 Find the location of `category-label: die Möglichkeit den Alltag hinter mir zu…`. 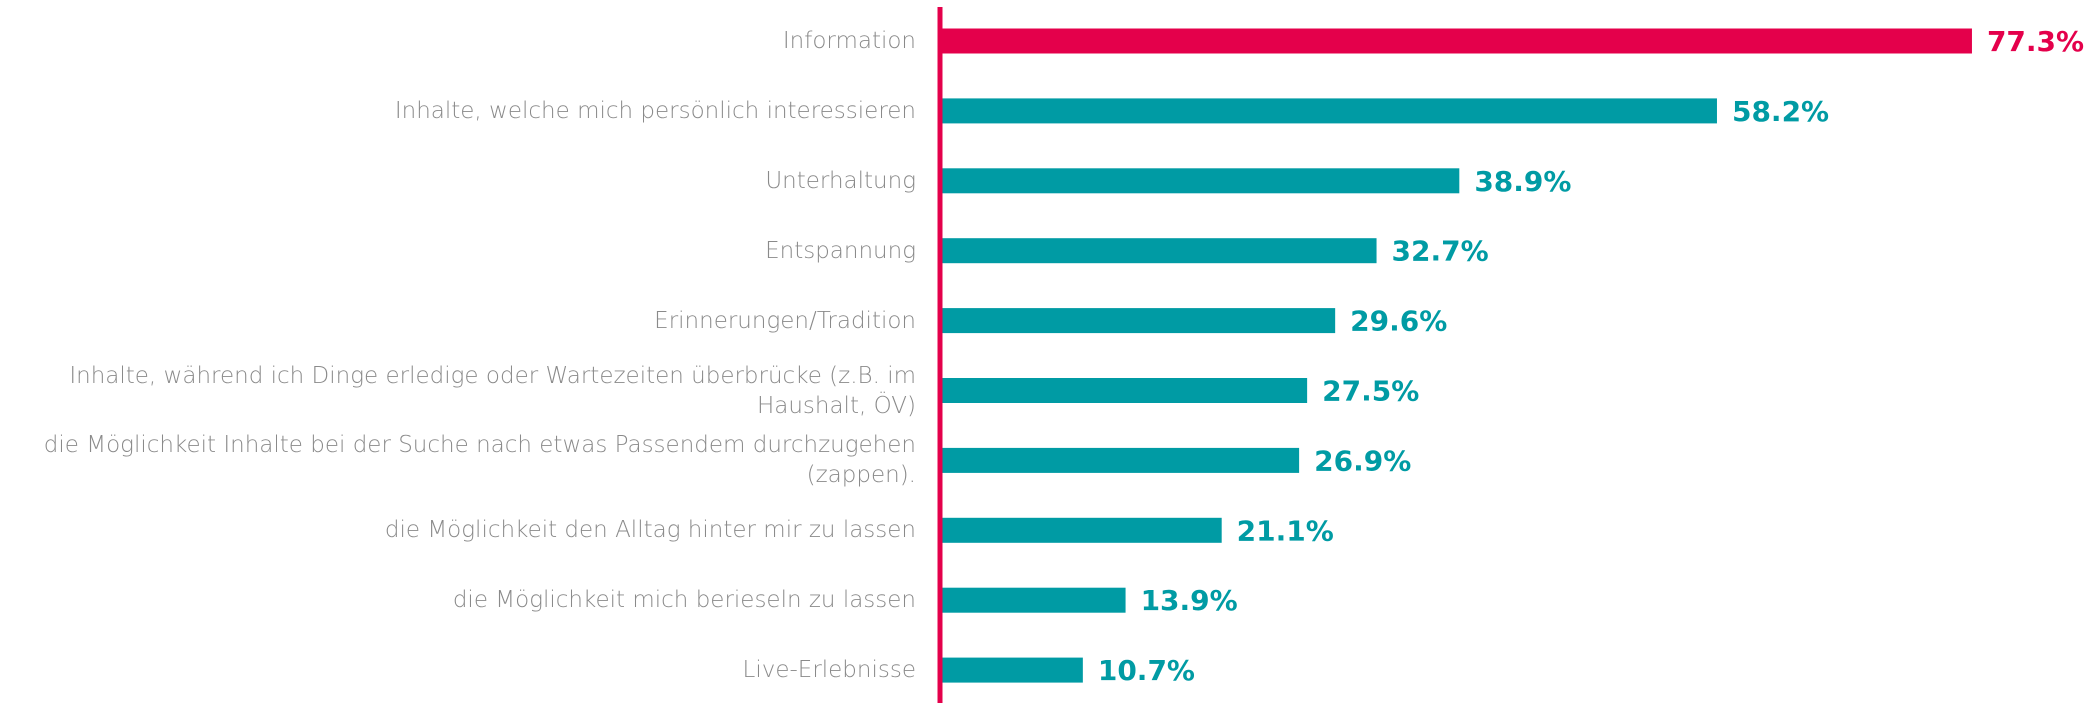

category-label: die Möglichkeit den Alltag hinter mir zu… is located at coordinates (650, 530).